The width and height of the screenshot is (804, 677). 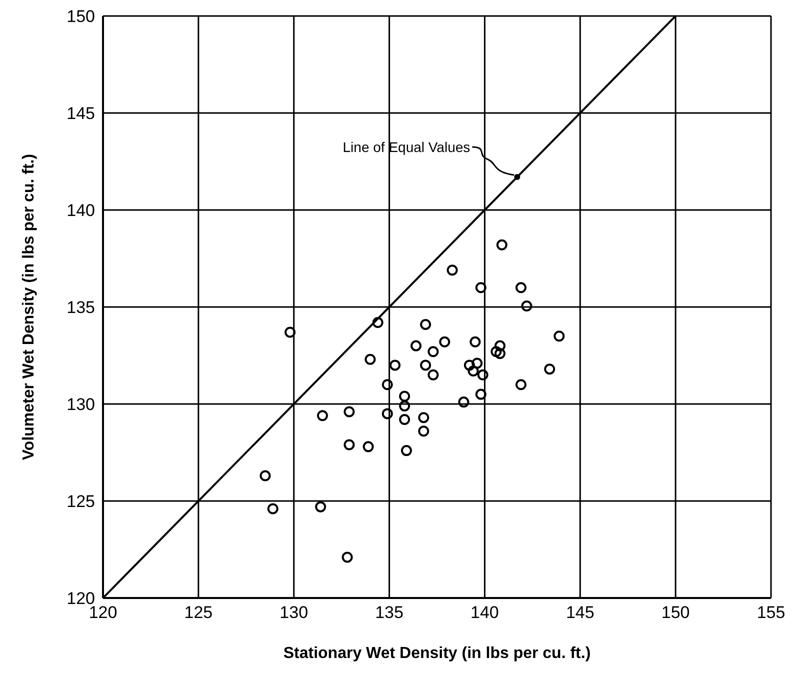 What do you see at coordinates (29, 307) in the screenshot?
I see `y-axis-title: Volumeter Wet Density (in lbs per cu. ft.)` at bounding box center [29, 307].